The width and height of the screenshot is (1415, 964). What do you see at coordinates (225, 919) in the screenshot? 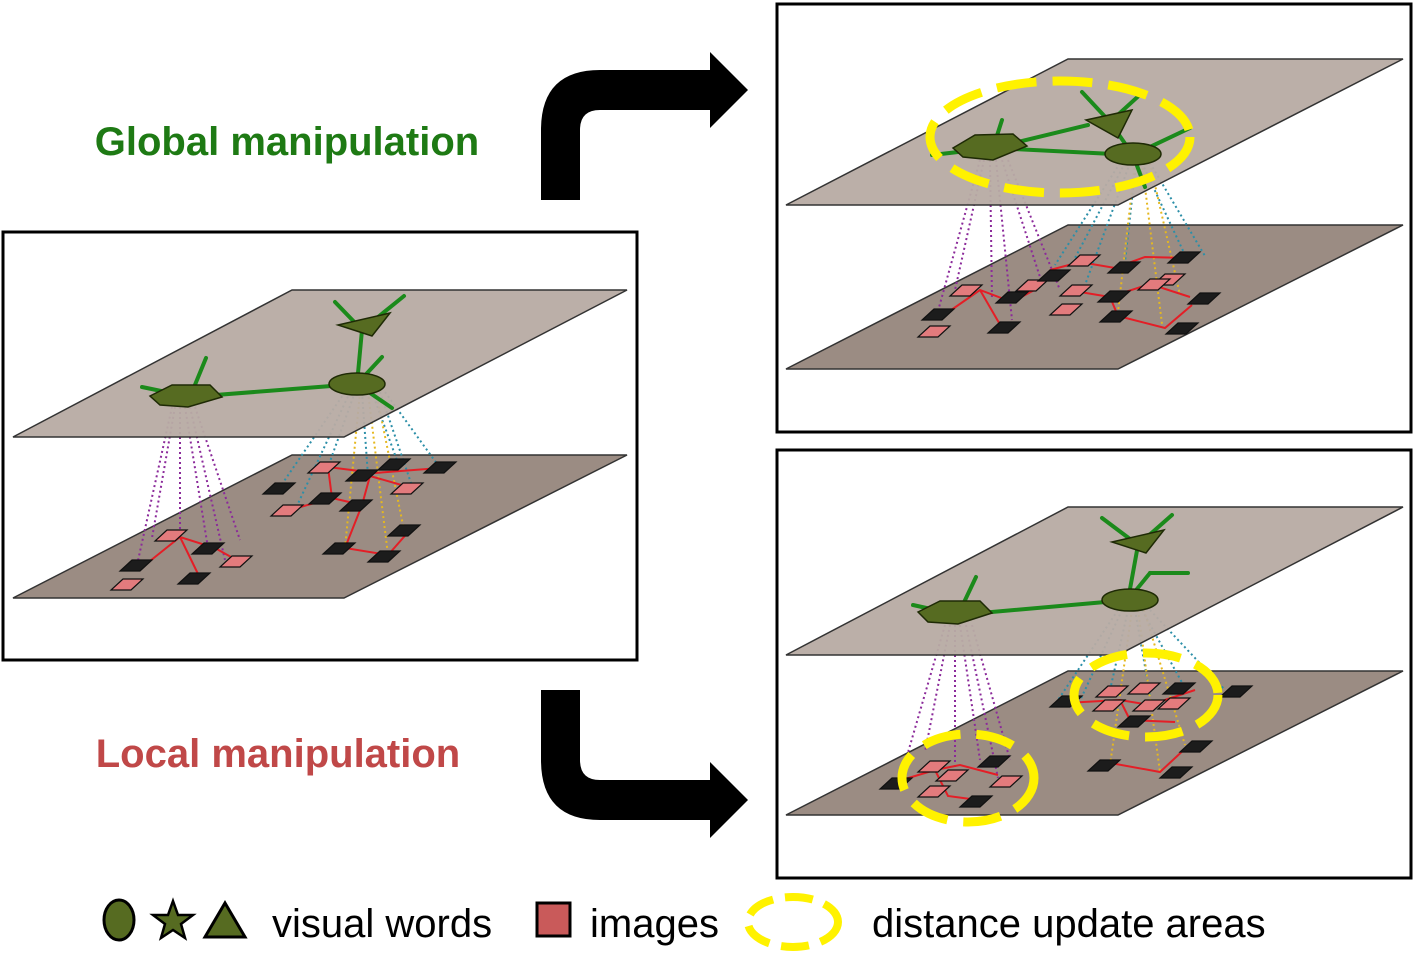
I see `triangle-icon` at bounding box center [225, 919].